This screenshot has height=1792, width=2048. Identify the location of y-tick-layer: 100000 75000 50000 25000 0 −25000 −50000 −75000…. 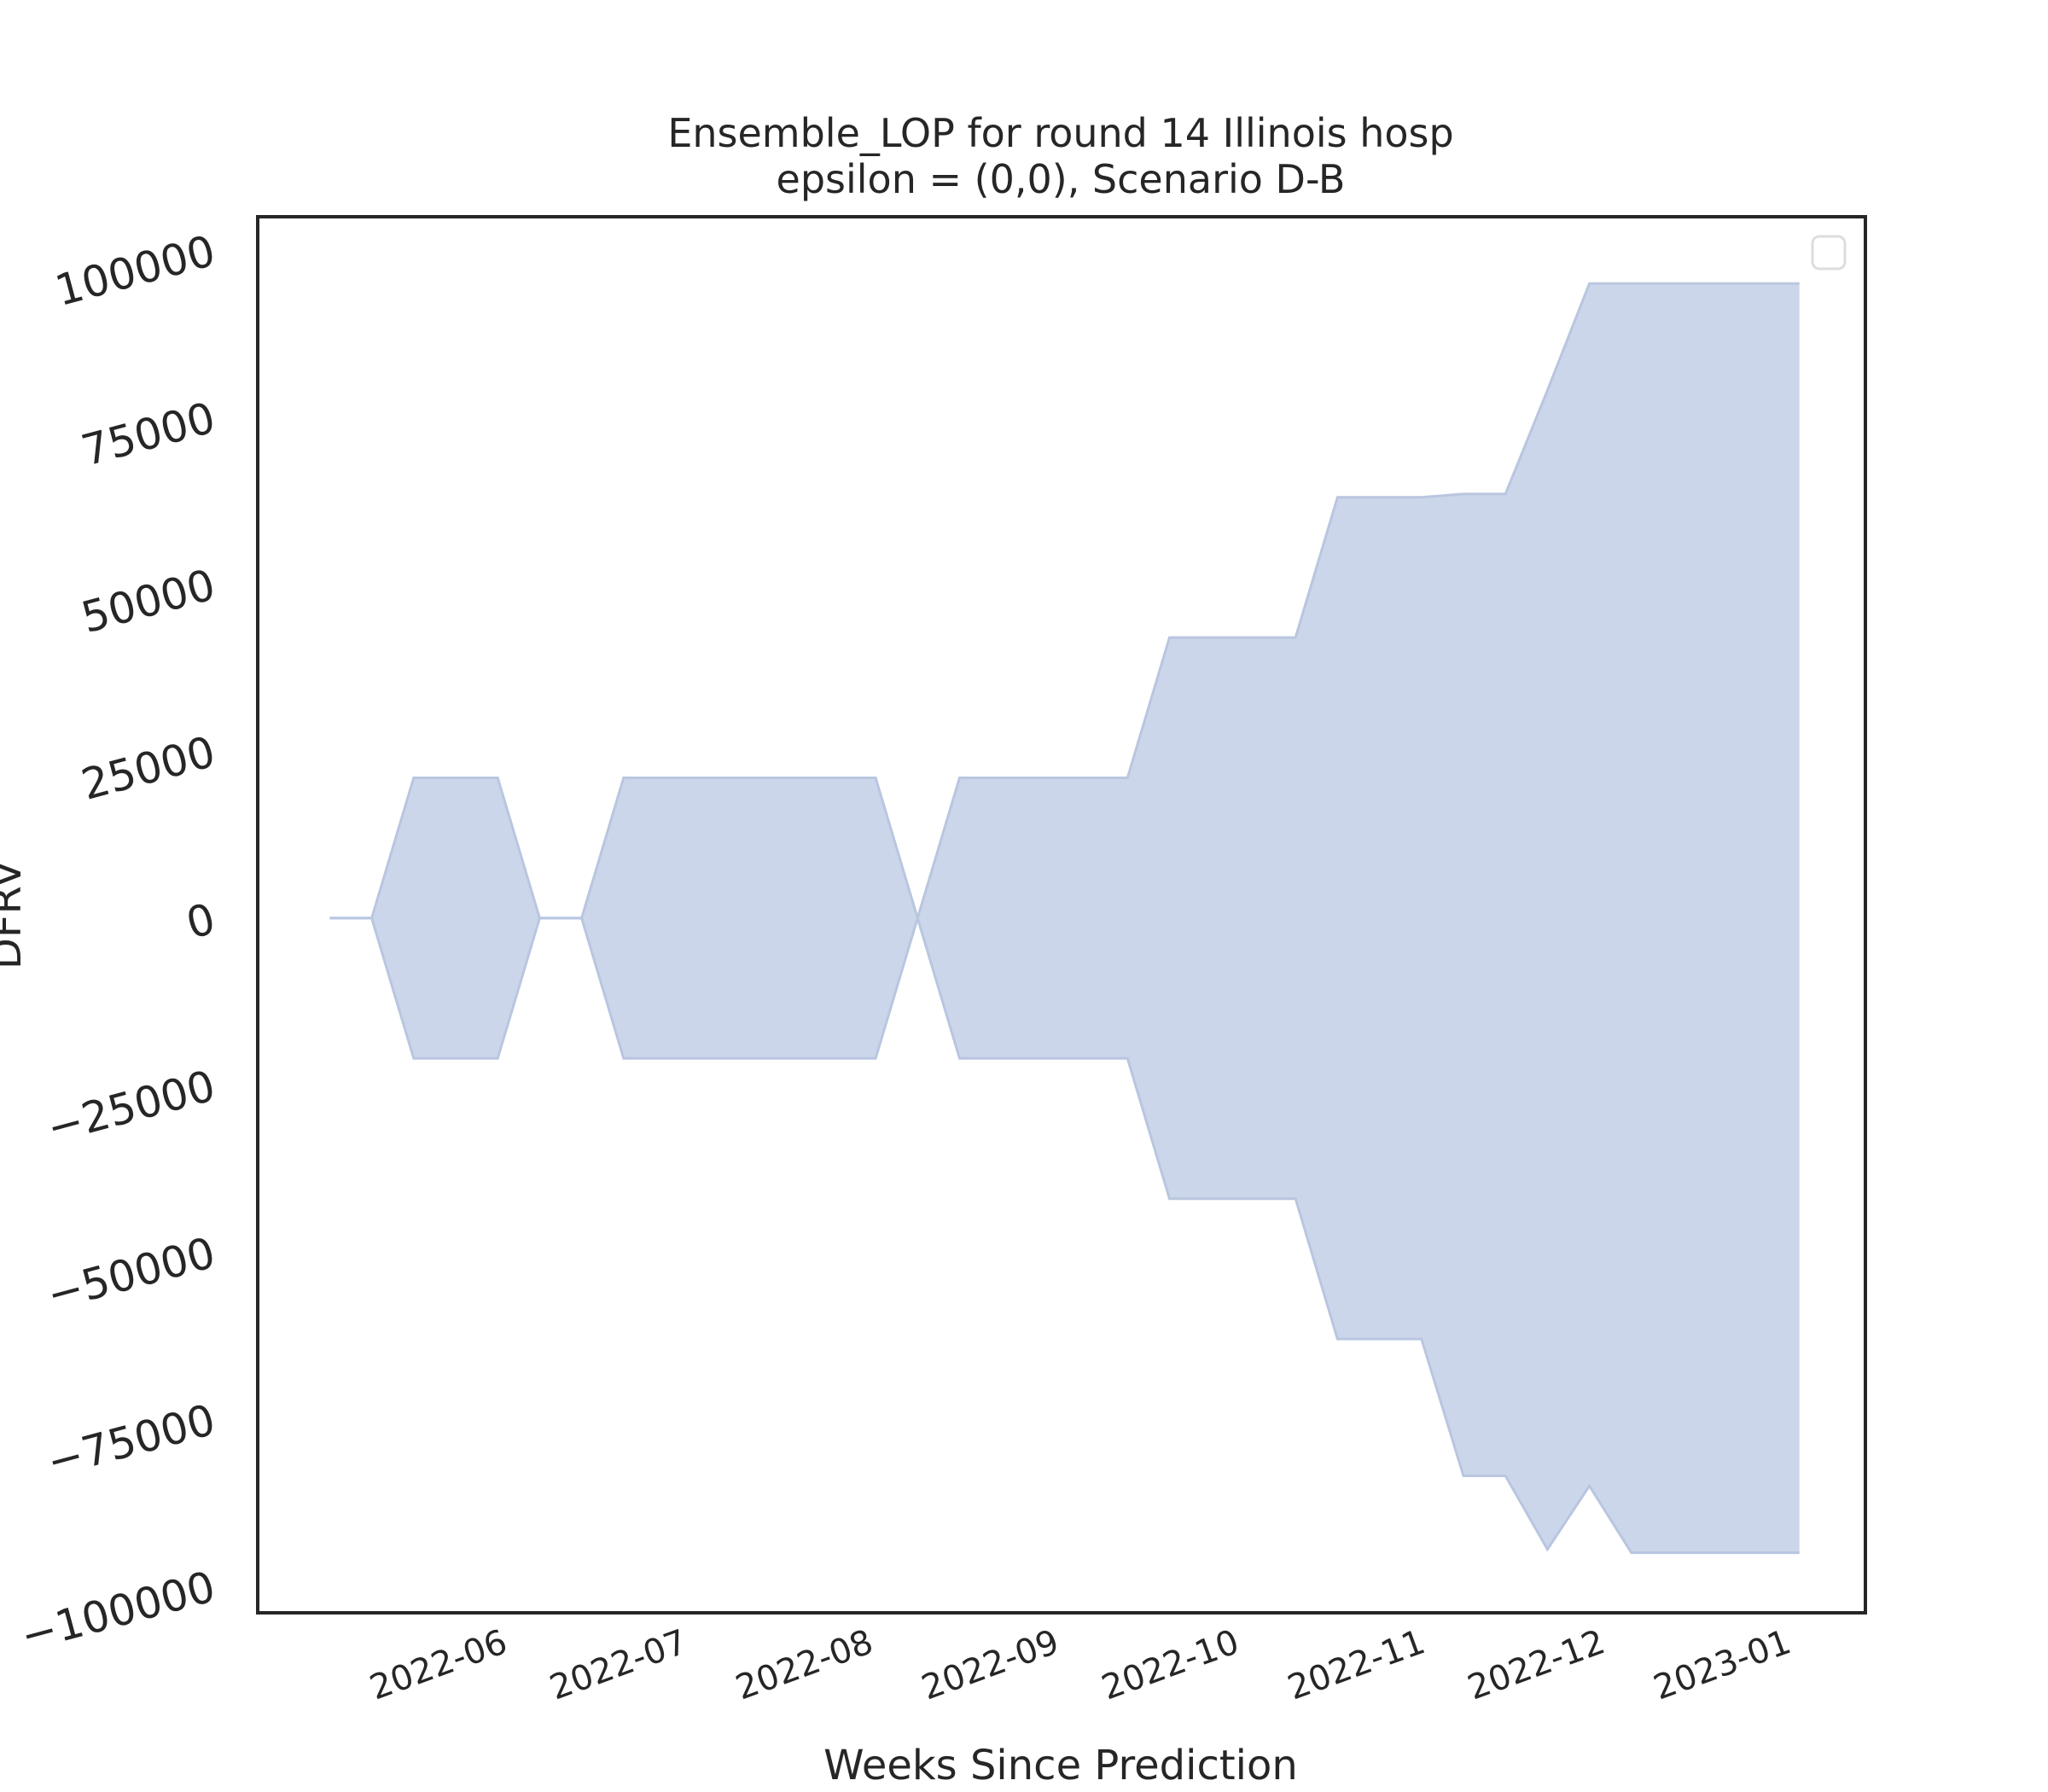
(118, 944).